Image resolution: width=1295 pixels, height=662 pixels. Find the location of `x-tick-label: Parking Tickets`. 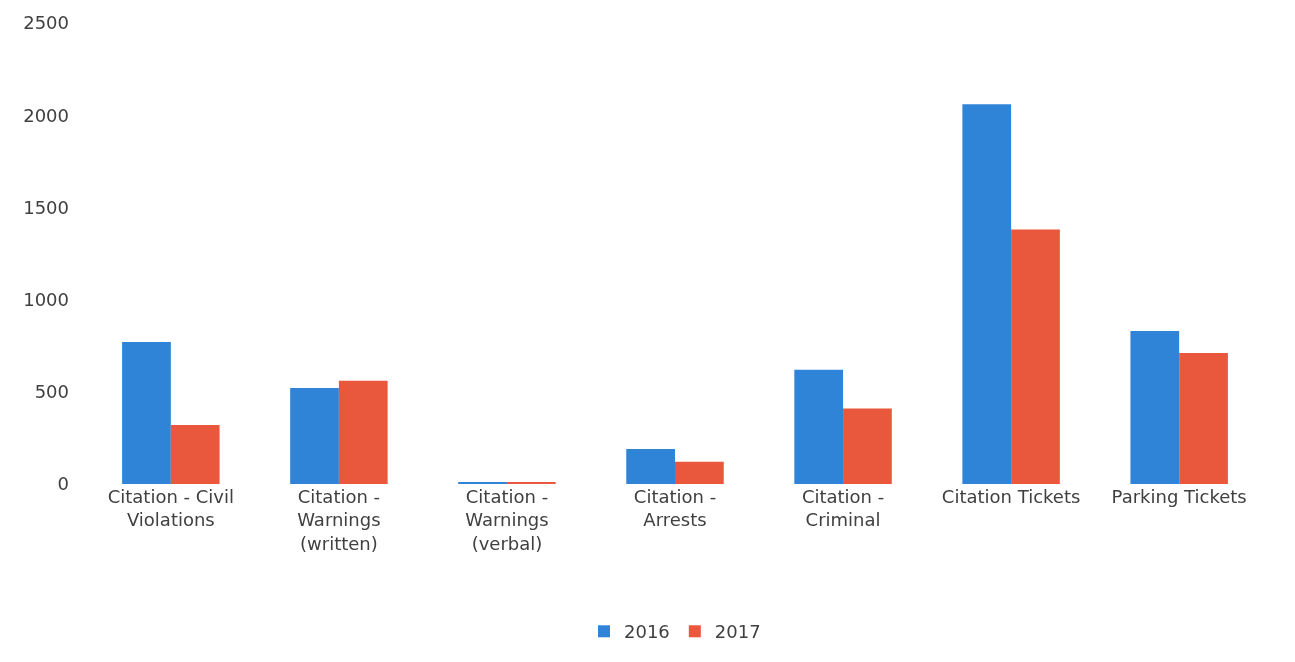

x-tick-label: Parking Tickets is located at coordinates (1179, 496).